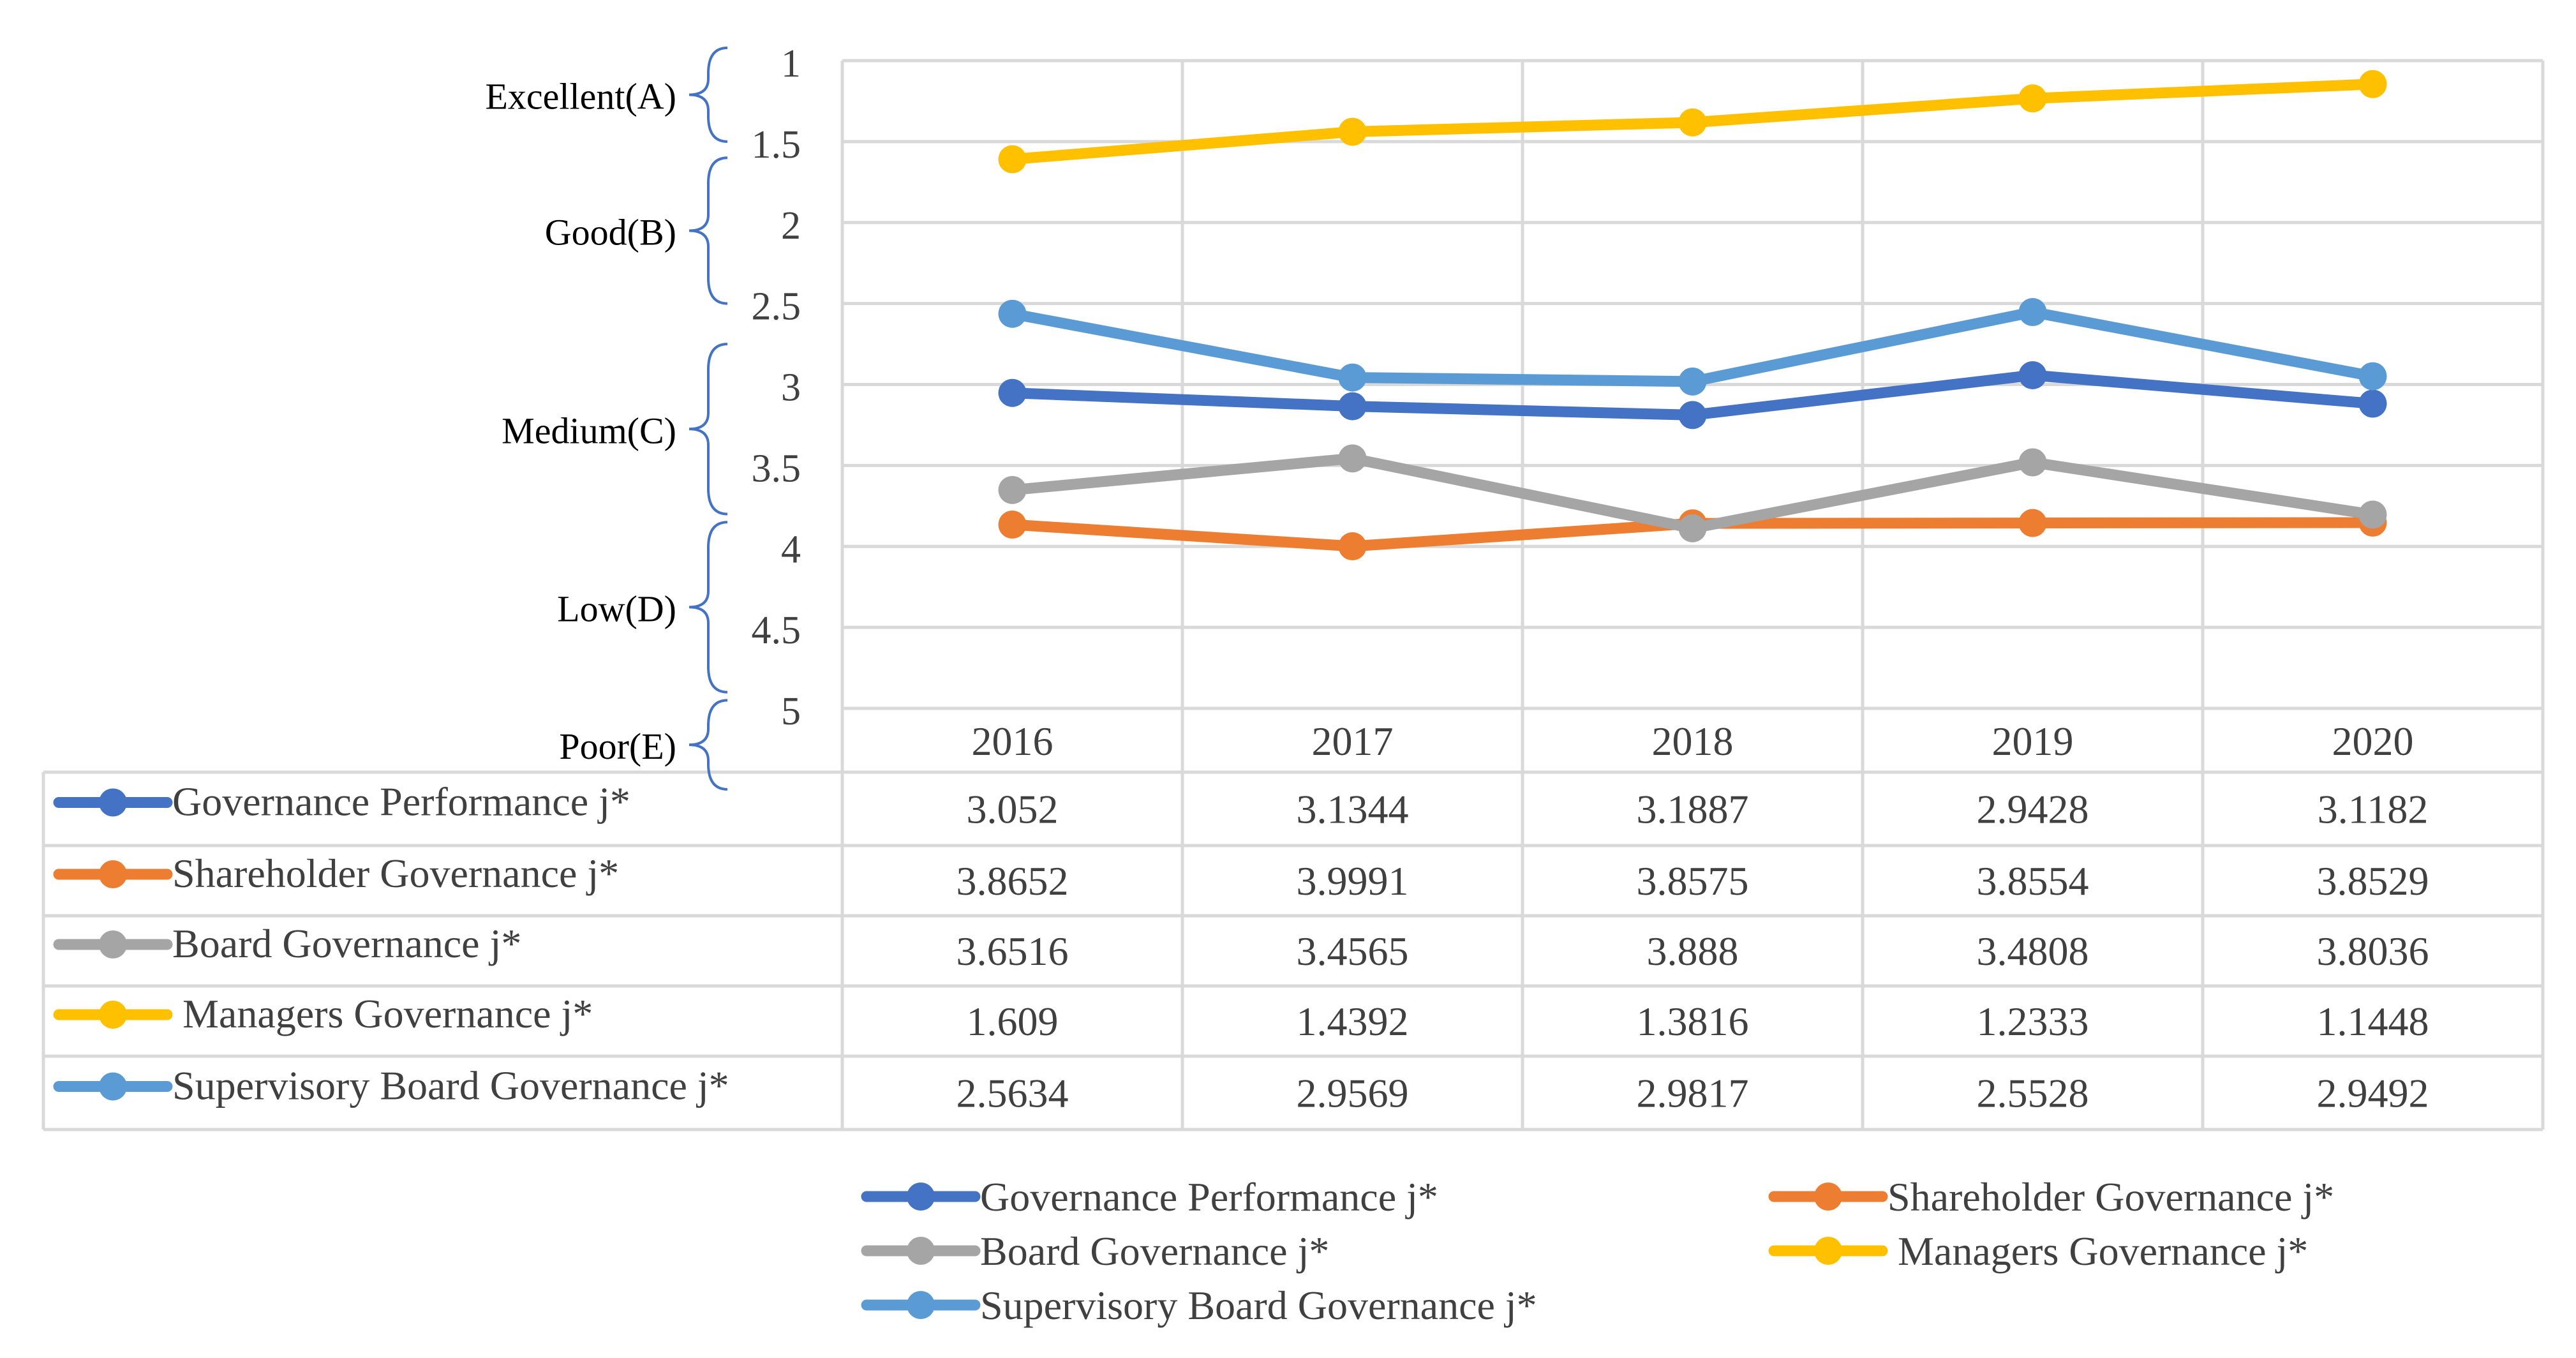  I want to click on grade-band-label: Medium(C), so click(589, 430).